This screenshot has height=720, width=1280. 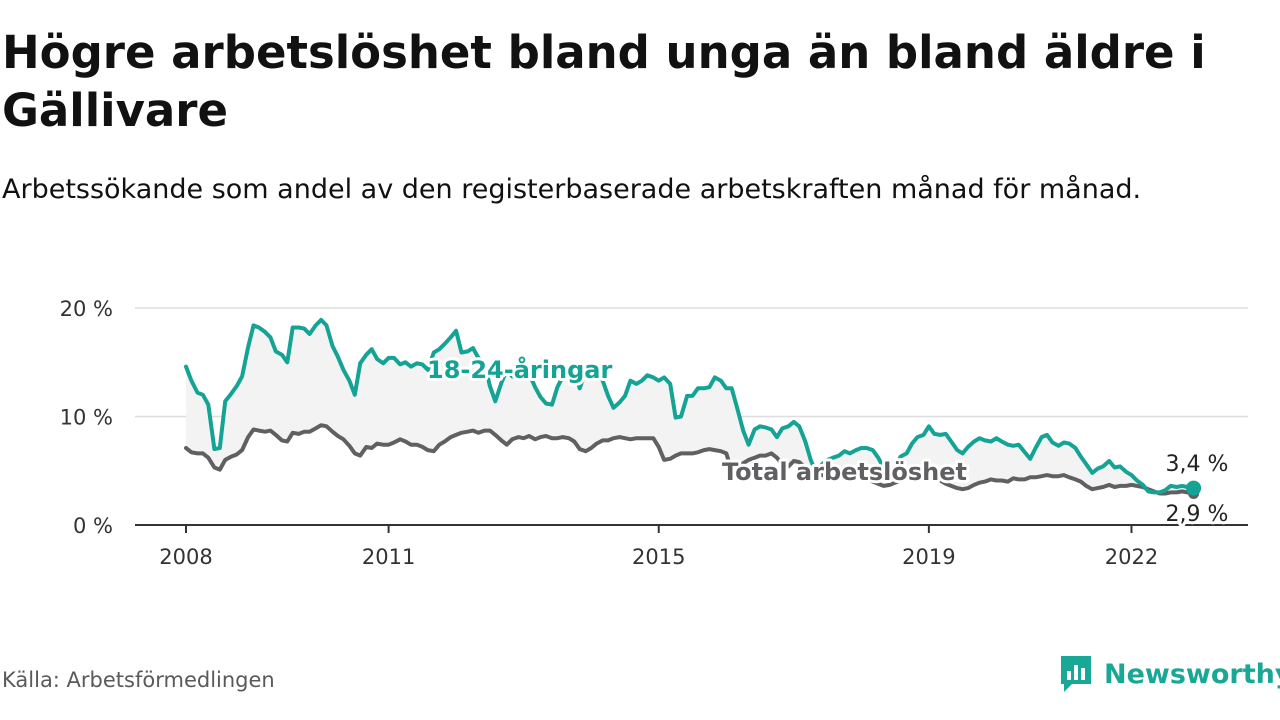 I want to click on newsworthy-brand: Newsworthy, so click(x=1169, y=674).